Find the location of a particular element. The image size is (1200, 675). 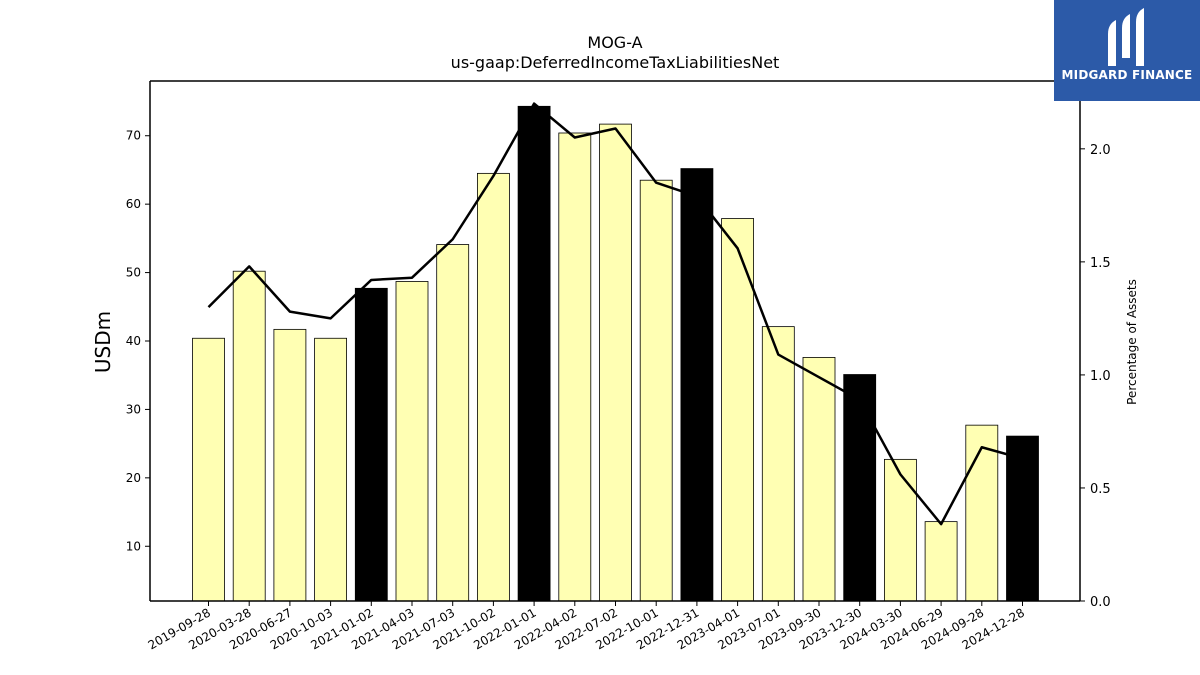

brand-logo: MIDGARD FINANCE is located at coordinates (1127, 50).